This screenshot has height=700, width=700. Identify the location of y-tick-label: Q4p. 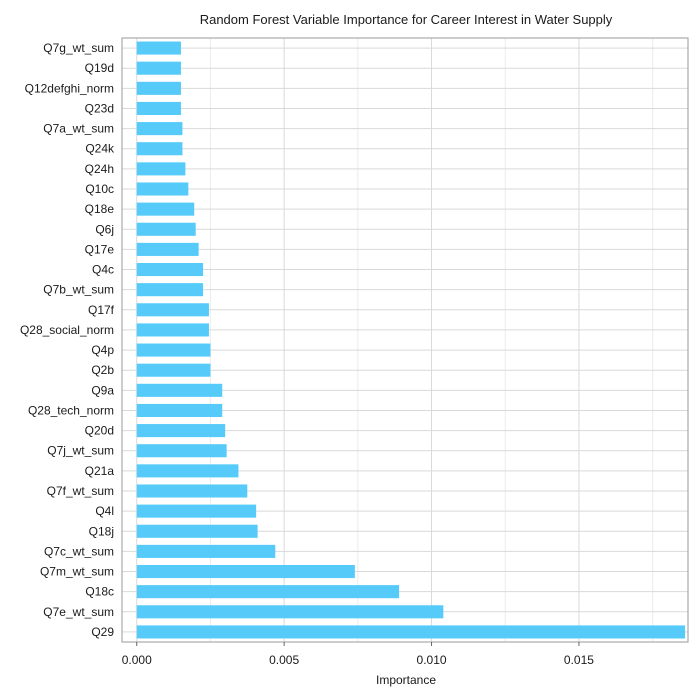
(102, 350).